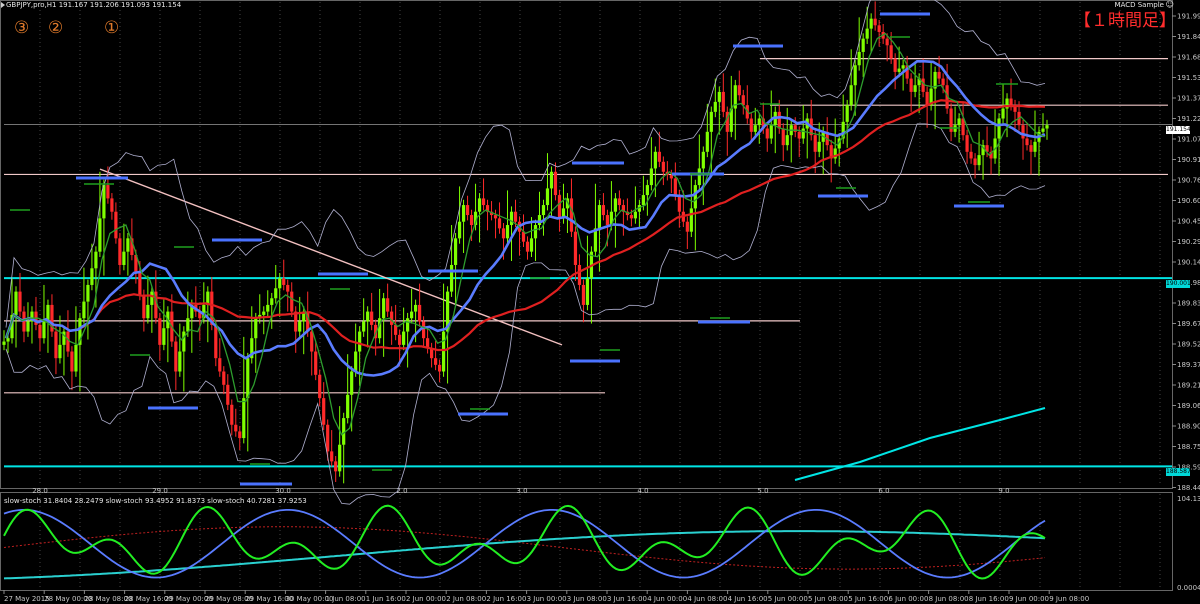 The image size is (1200, 604). Describe the element at coordinates (229, 599) in the screenshot. I see `time-label: 29 May 08:00` at that location.